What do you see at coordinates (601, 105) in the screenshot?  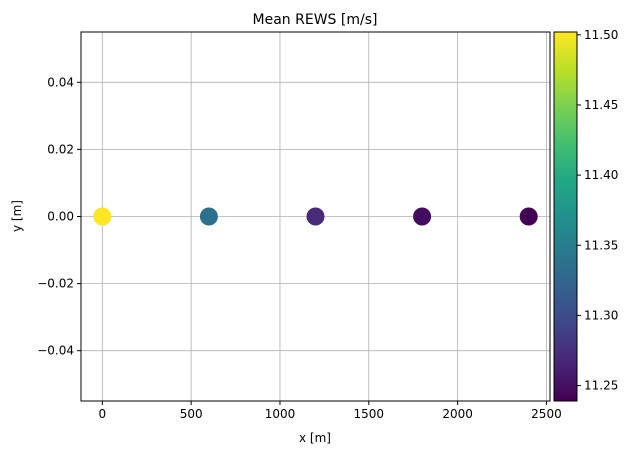 I see `colorbar-tick-label: 11.45` at bounding box center [601, 105].